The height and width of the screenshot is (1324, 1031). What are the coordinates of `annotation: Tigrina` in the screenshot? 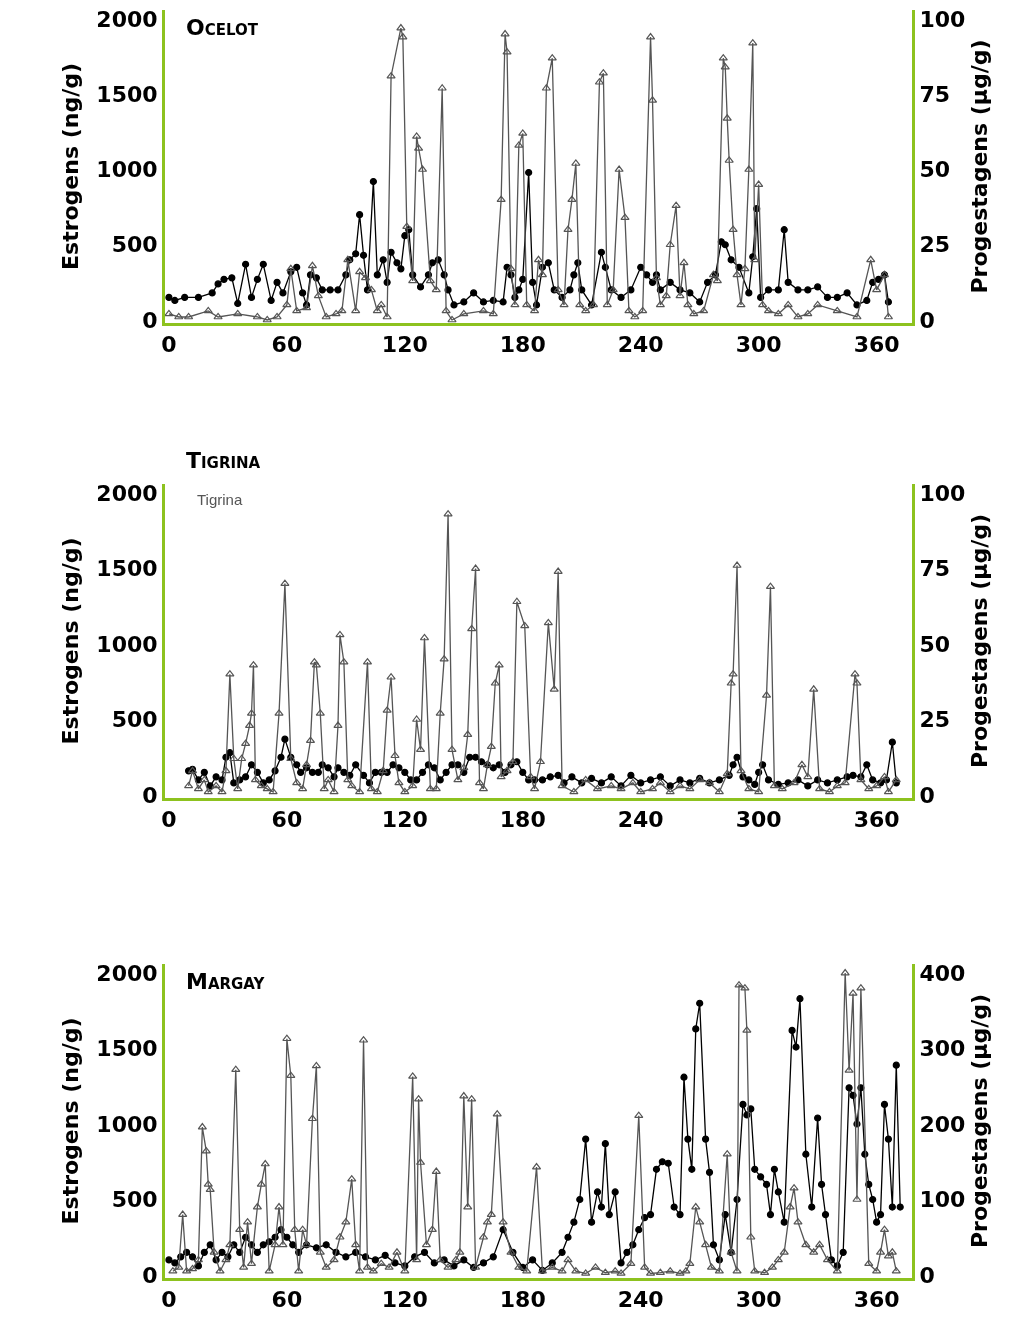 It's located at (220, 499).